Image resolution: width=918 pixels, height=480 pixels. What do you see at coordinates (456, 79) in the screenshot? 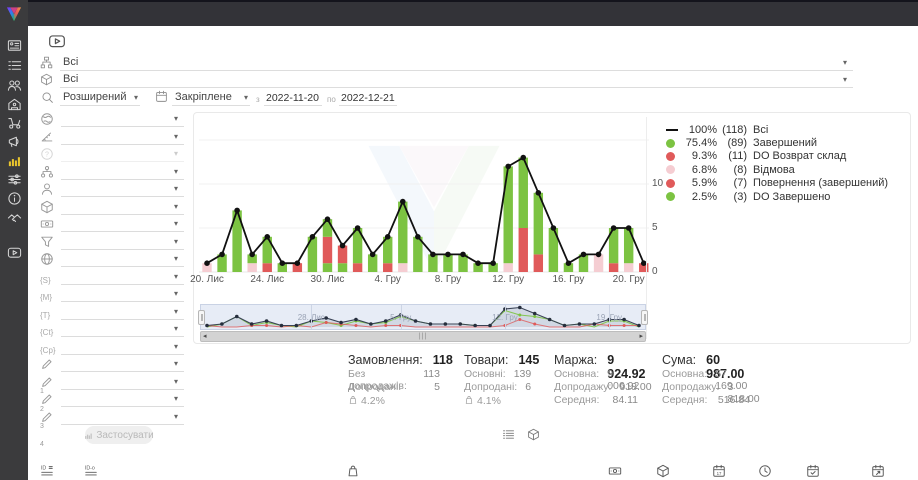
I see `product-filter-select: Всі ▾` at bounding box center [456, 79].